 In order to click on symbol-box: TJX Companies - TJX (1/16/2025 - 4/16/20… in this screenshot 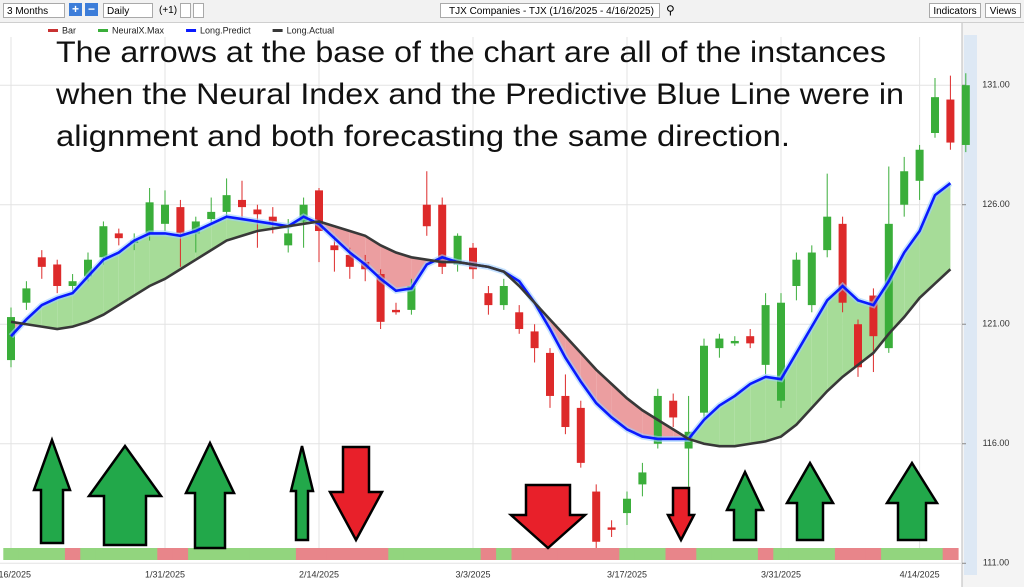, I will do `click(550, 10)`.